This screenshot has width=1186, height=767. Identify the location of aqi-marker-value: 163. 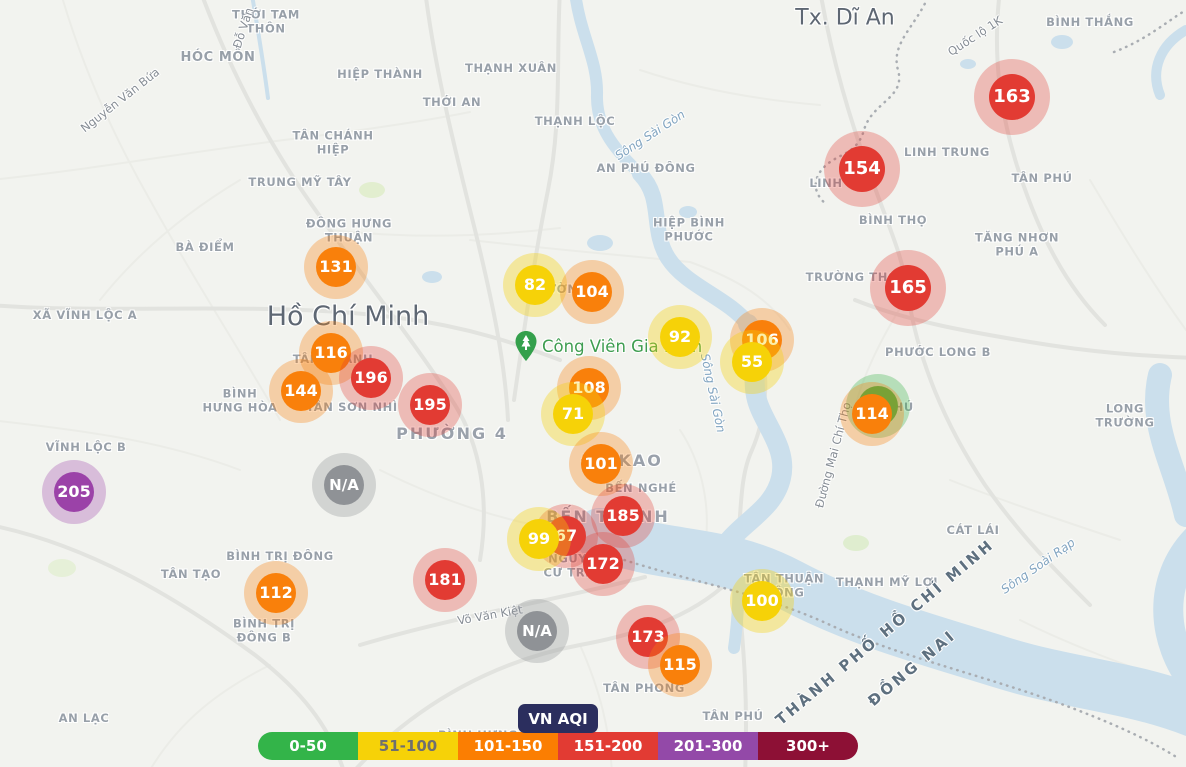
(1012, 97).